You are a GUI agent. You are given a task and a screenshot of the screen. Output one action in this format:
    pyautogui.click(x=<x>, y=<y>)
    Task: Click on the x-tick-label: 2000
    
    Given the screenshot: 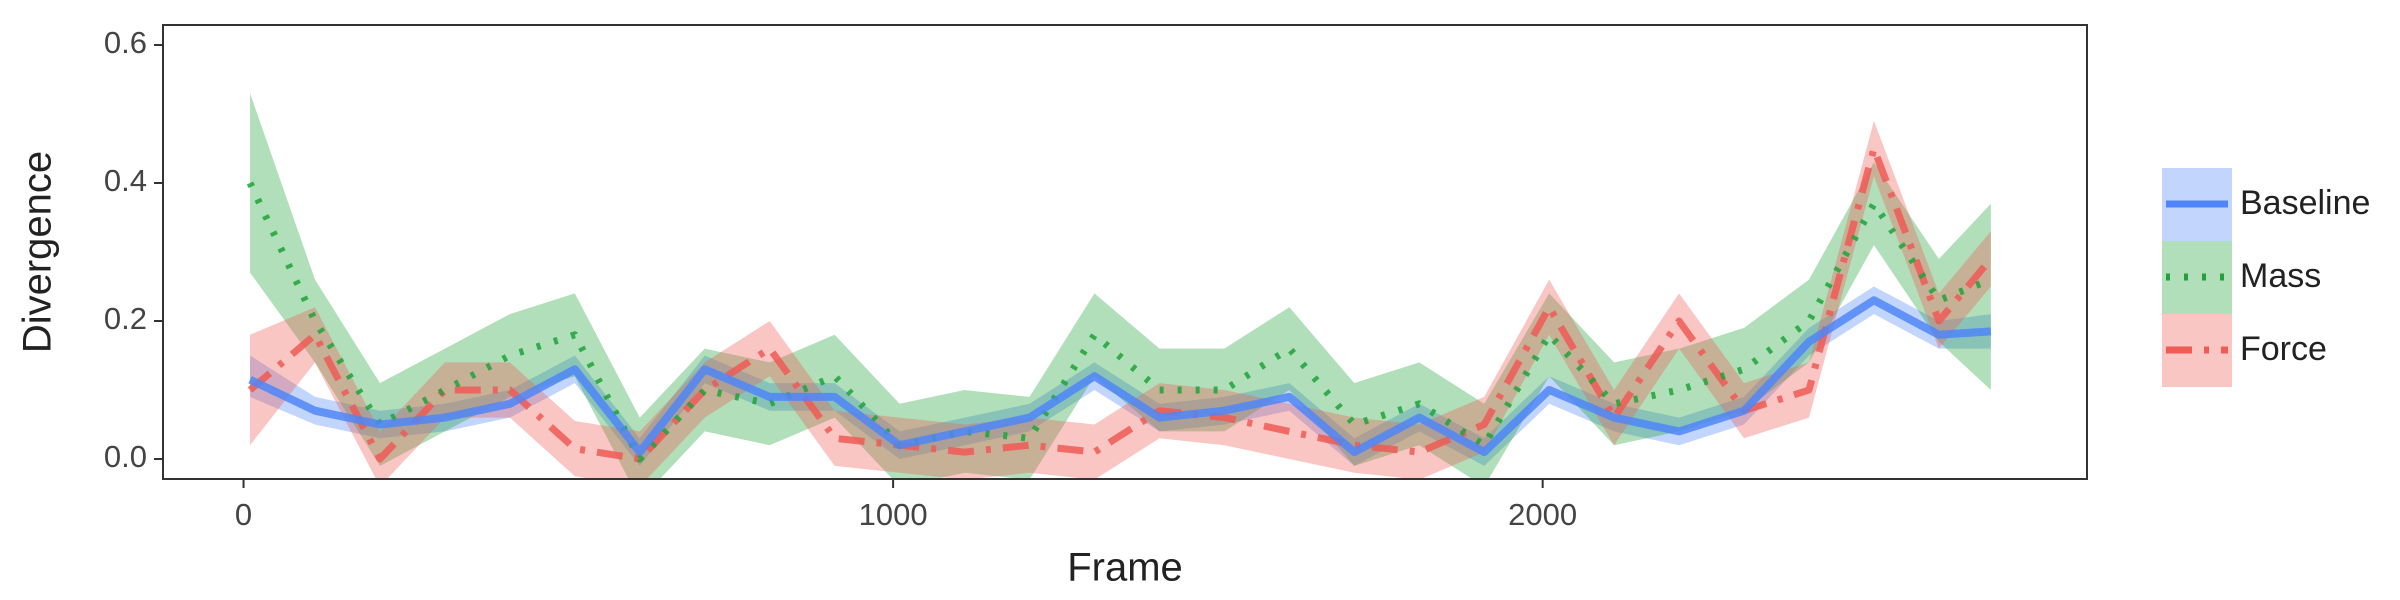 What is the action you would take?
    pyautogui.click(x=1542, y=514)
    